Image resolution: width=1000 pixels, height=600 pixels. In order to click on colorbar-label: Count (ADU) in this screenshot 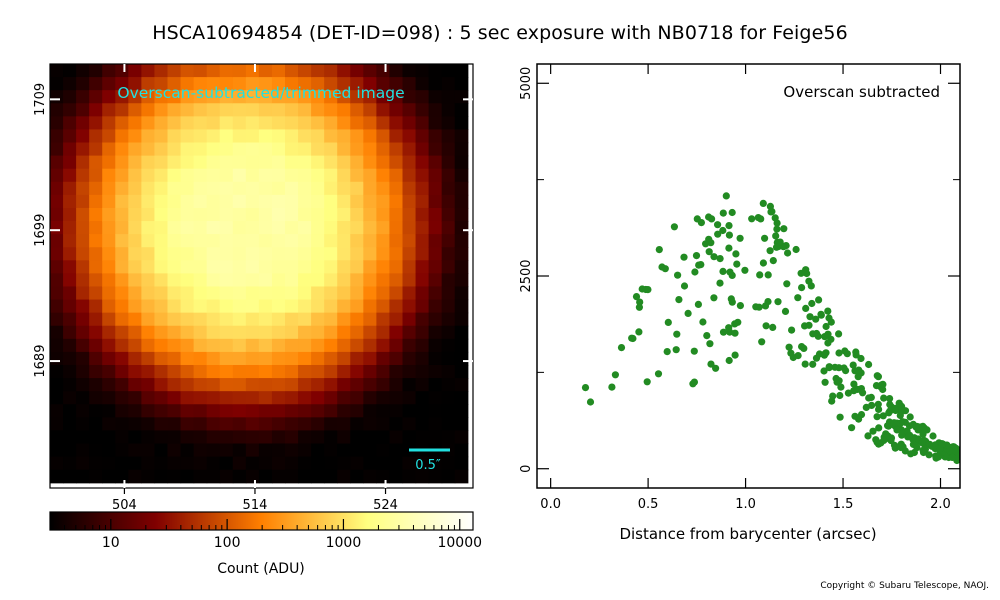, I will do `click(261, 569)`.